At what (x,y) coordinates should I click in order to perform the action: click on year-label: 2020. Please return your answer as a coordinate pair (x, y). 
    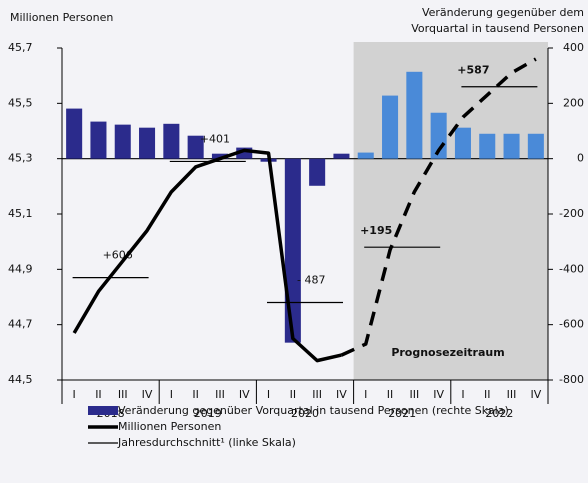
    Looking at the image, I should click on (305, 413).